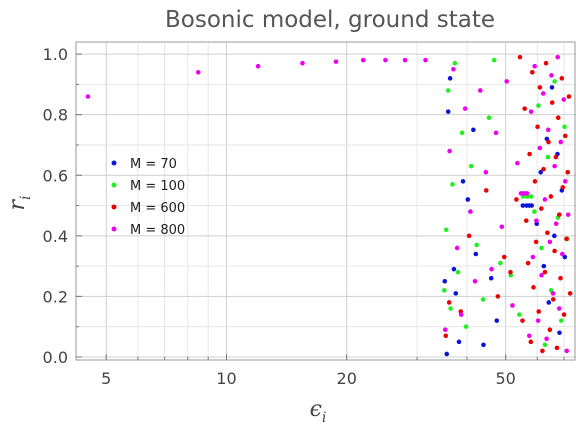 Image resolution: width=576 pixels, height=425 pixels. Describe the element at coordinates (55, 236) in the screenshot. I see `y-tick-label: 0.4` at that location.